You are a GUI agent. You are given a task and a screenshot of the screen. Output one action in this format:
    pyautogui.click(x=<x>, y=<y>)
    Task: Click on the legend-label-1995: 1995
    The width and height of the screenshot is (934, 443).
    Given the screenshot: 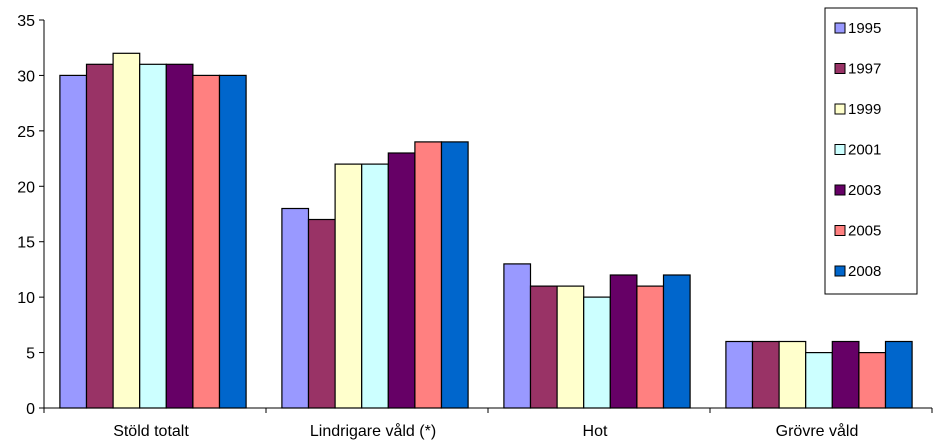 What is the action you would take?
    pyautogui.click(x=864, y=28)
    